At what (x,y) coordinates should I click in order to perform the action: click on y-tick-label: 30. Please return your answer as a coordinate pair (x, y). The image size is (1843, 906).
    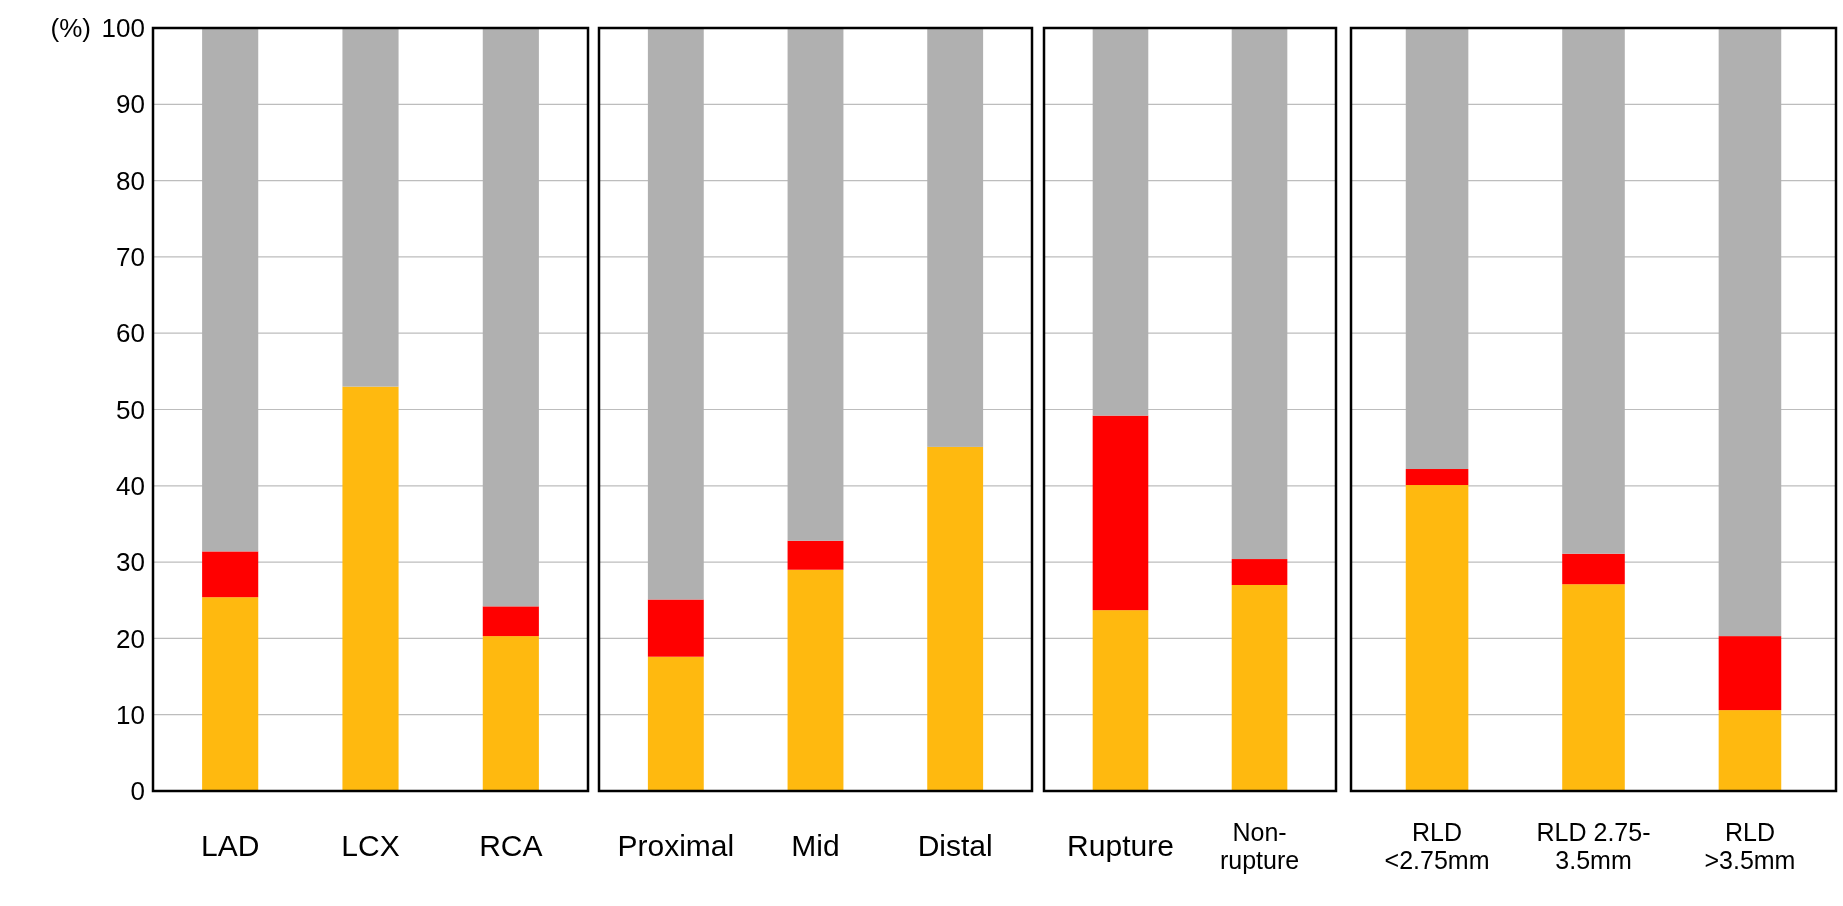
    Looking at the image, I should click on (130, 562).